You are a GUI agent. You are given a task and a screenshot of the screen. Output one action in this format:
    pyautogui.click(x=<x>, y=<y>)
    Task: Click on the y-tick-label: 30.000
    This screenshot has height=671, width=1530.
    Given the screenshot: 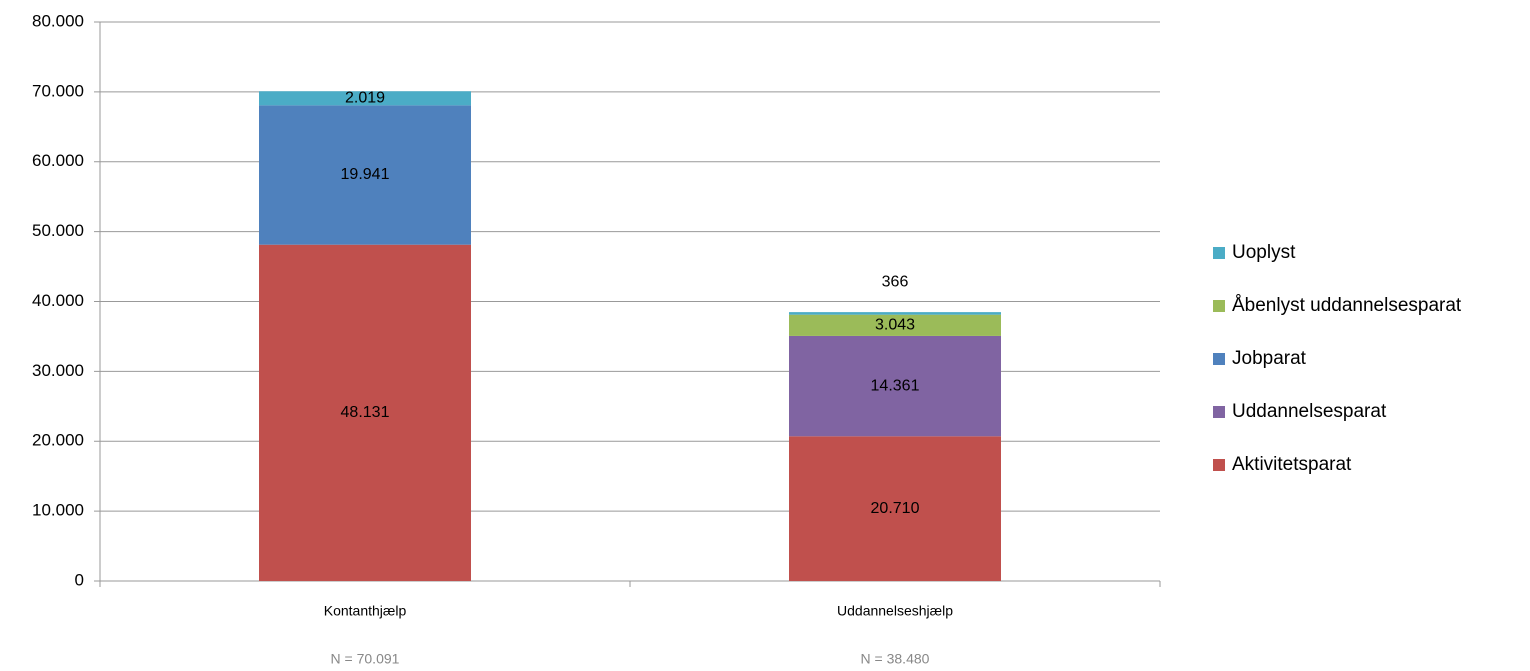 What is the action you would take?
    pyautogui.click(x=58, y=370)
    